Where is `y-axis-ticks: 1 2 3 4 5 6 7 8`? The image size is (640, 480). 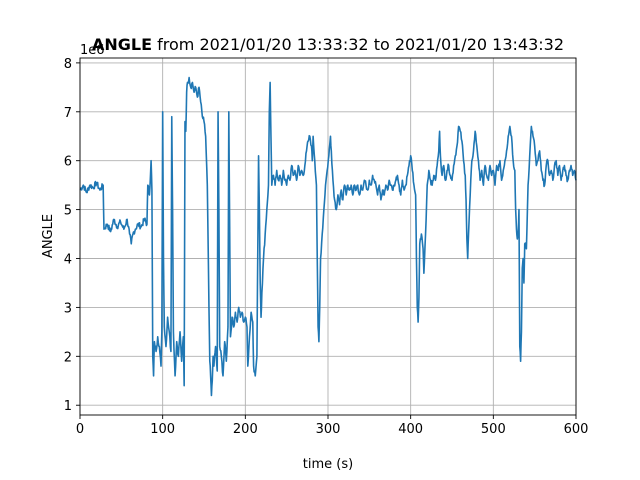 y-axis-ticks: 1 2 3 4 5 6 7 8 is located at coordinates (72, 235).